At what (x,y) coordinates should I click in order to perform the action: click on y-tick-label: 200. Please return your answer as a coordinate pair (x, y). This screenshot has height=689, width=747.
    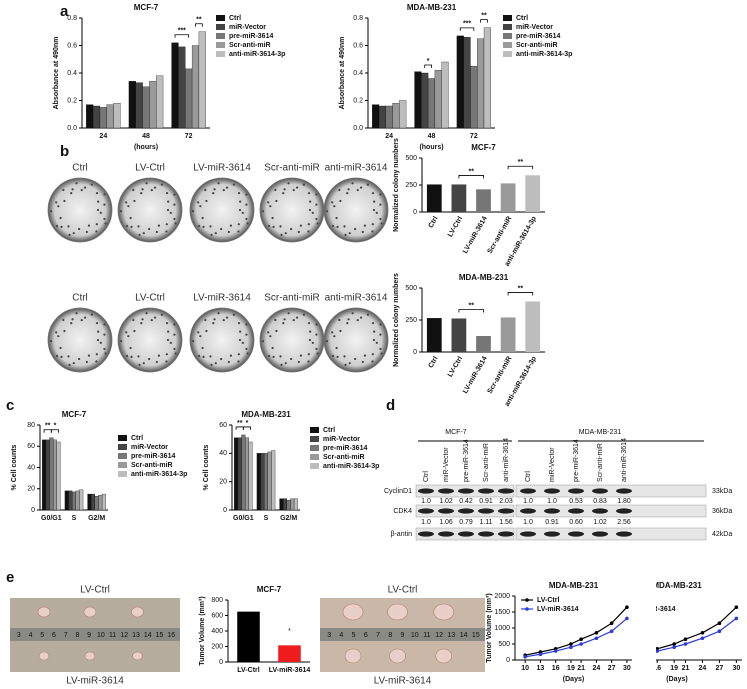
    Looking at the image, I should click on (217, 646).